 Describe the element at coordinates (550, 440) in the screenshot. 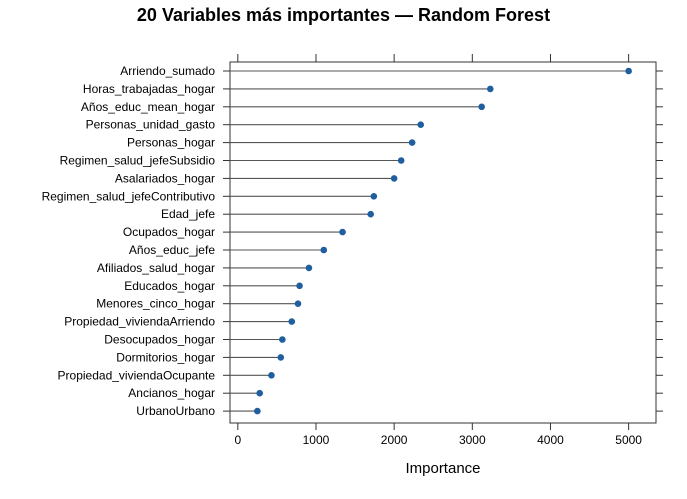

I see `x-tick-label: 4000` at that location.